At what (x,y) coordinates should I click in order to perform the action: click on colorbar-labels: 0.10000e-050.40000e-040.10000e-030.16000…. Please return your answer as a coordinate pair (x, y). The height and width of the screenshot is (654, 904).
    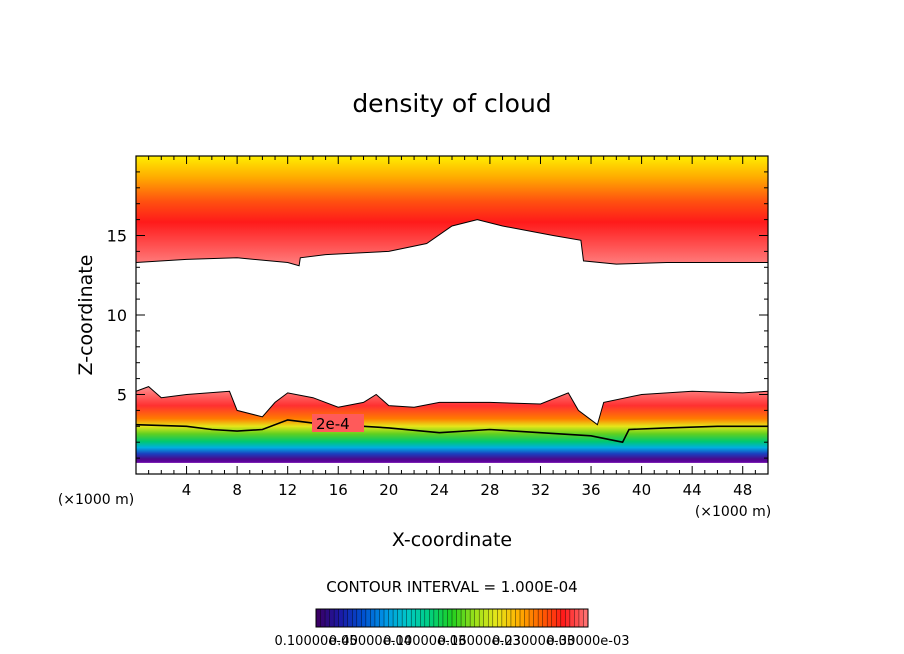
    Looking at the image, I should click on (452, 641).